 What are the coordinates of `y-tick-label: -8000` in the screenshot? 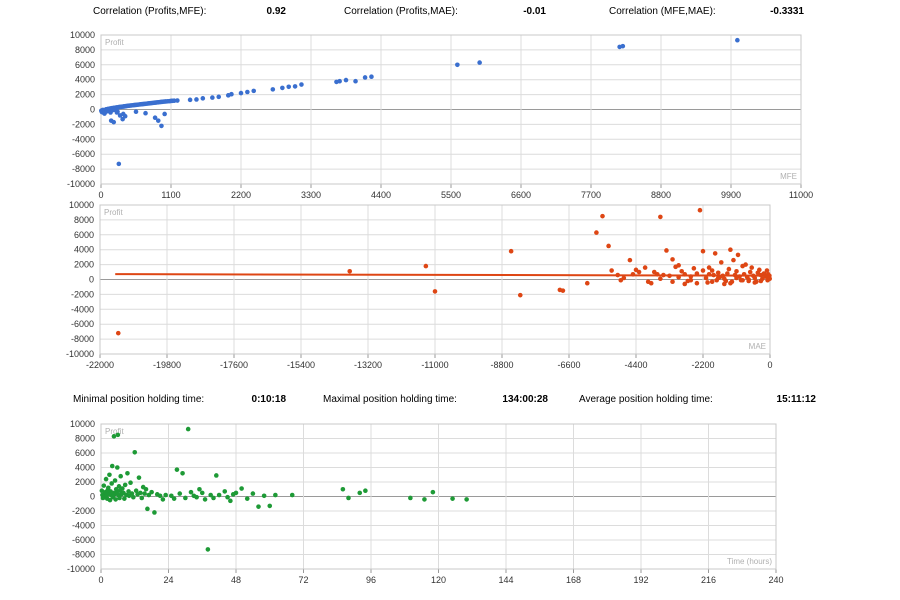 It's located at (82, 339).